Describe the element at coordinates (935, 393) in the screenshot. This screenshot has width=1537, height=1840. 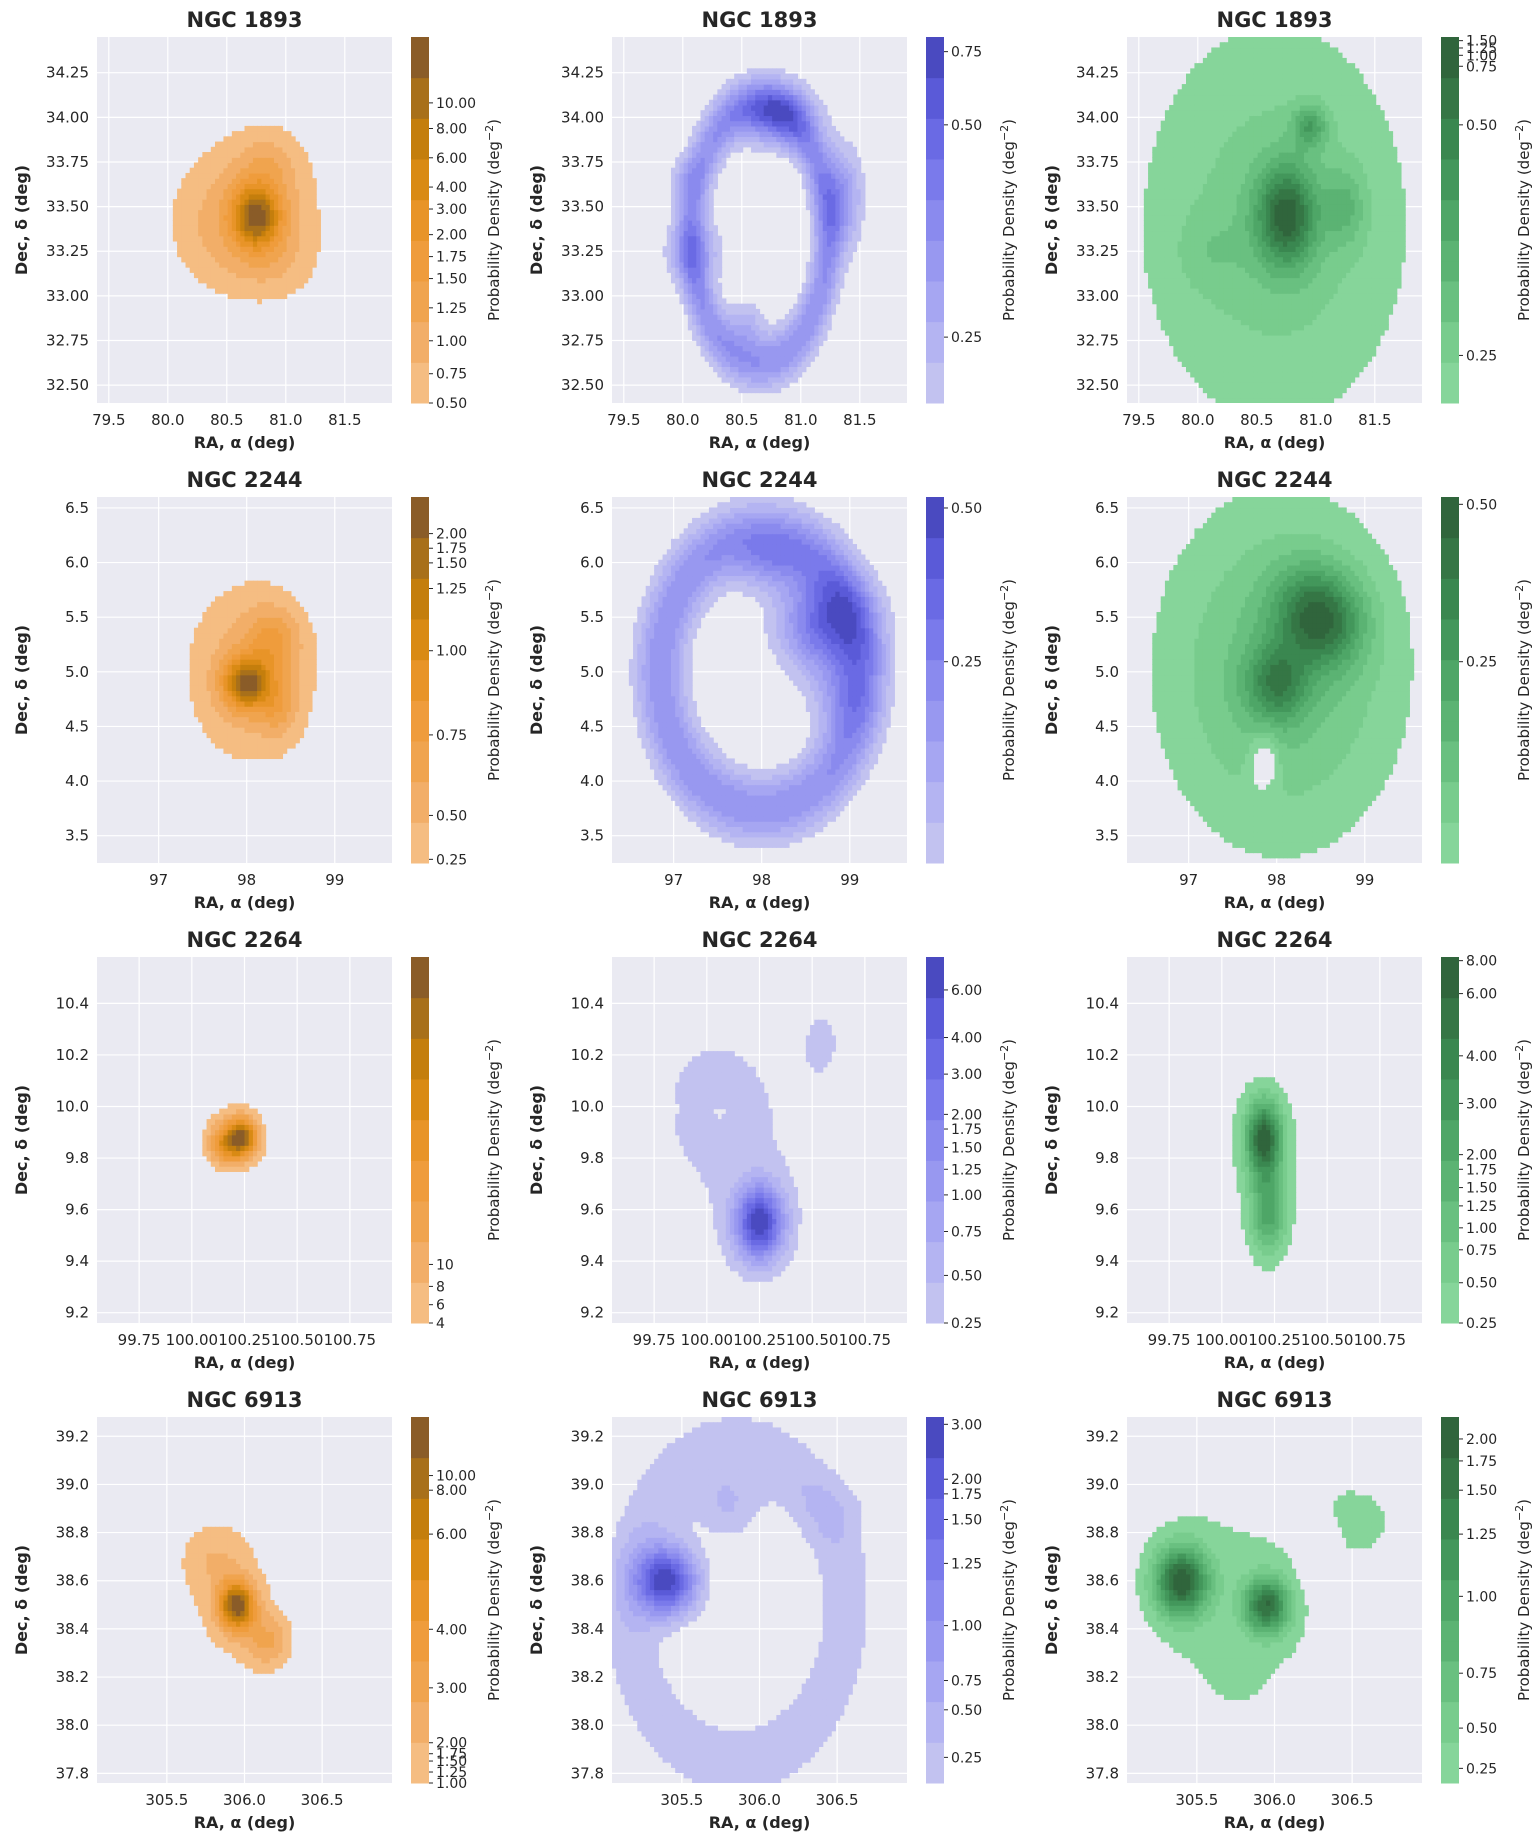
I see `colorbar-band` at that location.